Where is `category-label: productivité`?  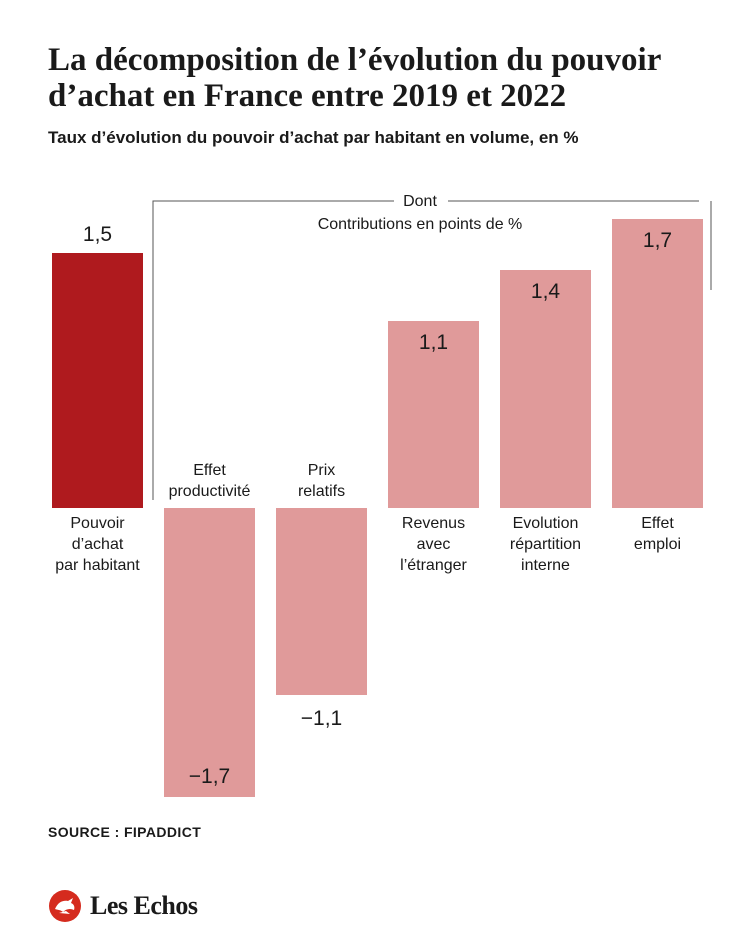 category-label: productivité is located at coordinates (210, 491).